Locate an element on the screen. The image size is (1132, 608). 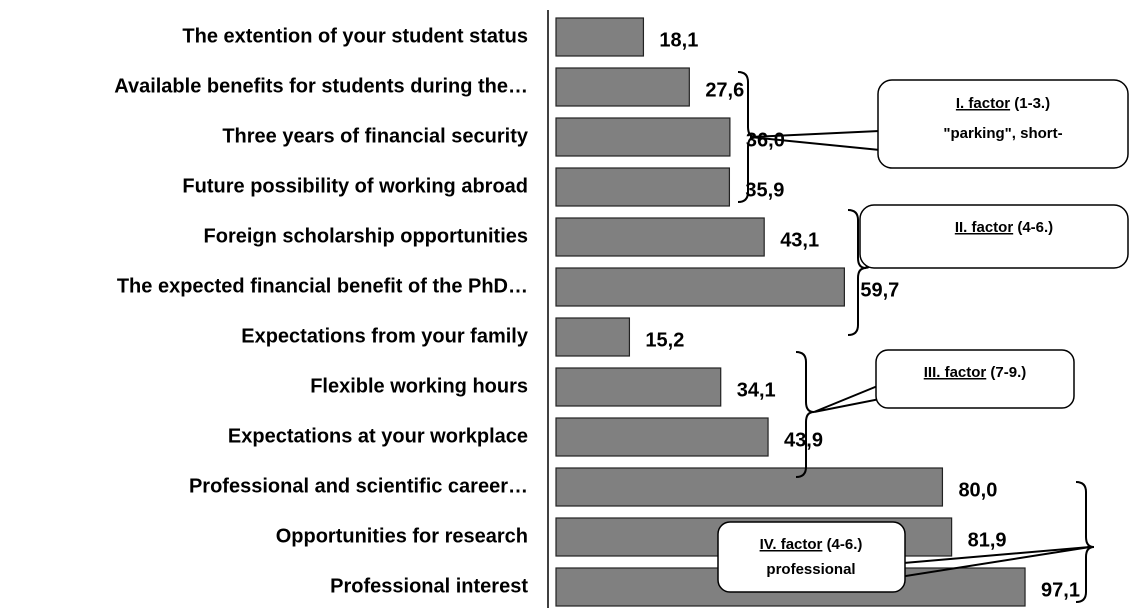
callout-range: (1-3.) is located at coordinates (1032, 103).